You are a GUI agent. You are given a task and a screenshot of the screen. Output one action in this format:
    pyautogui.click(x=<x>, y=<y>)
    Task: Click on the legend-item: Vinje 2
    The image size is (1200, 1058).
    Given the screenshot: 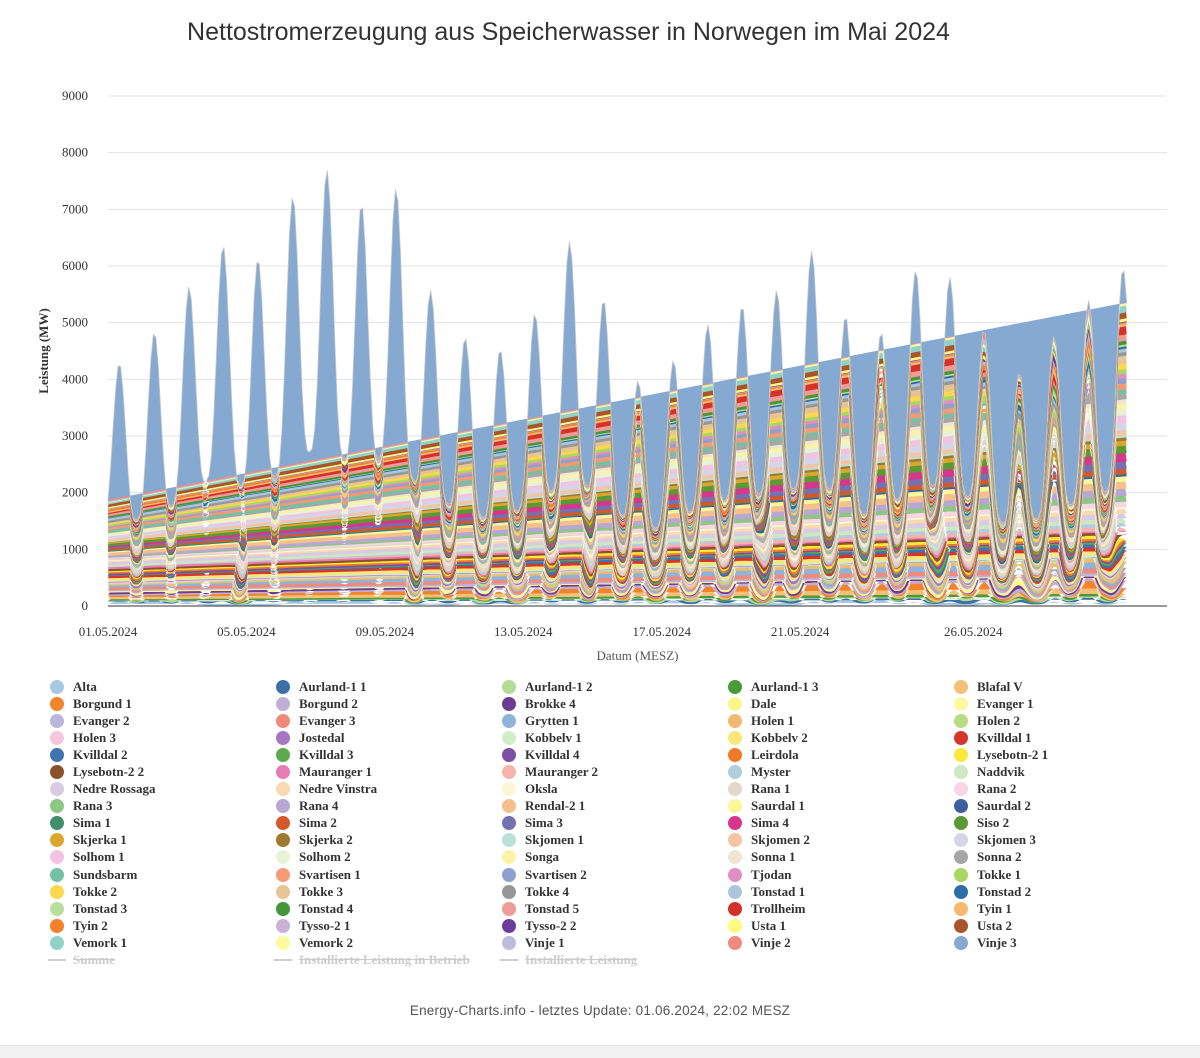 What is the action you would take?
    pyautogui.click(x=839, y=942)
    